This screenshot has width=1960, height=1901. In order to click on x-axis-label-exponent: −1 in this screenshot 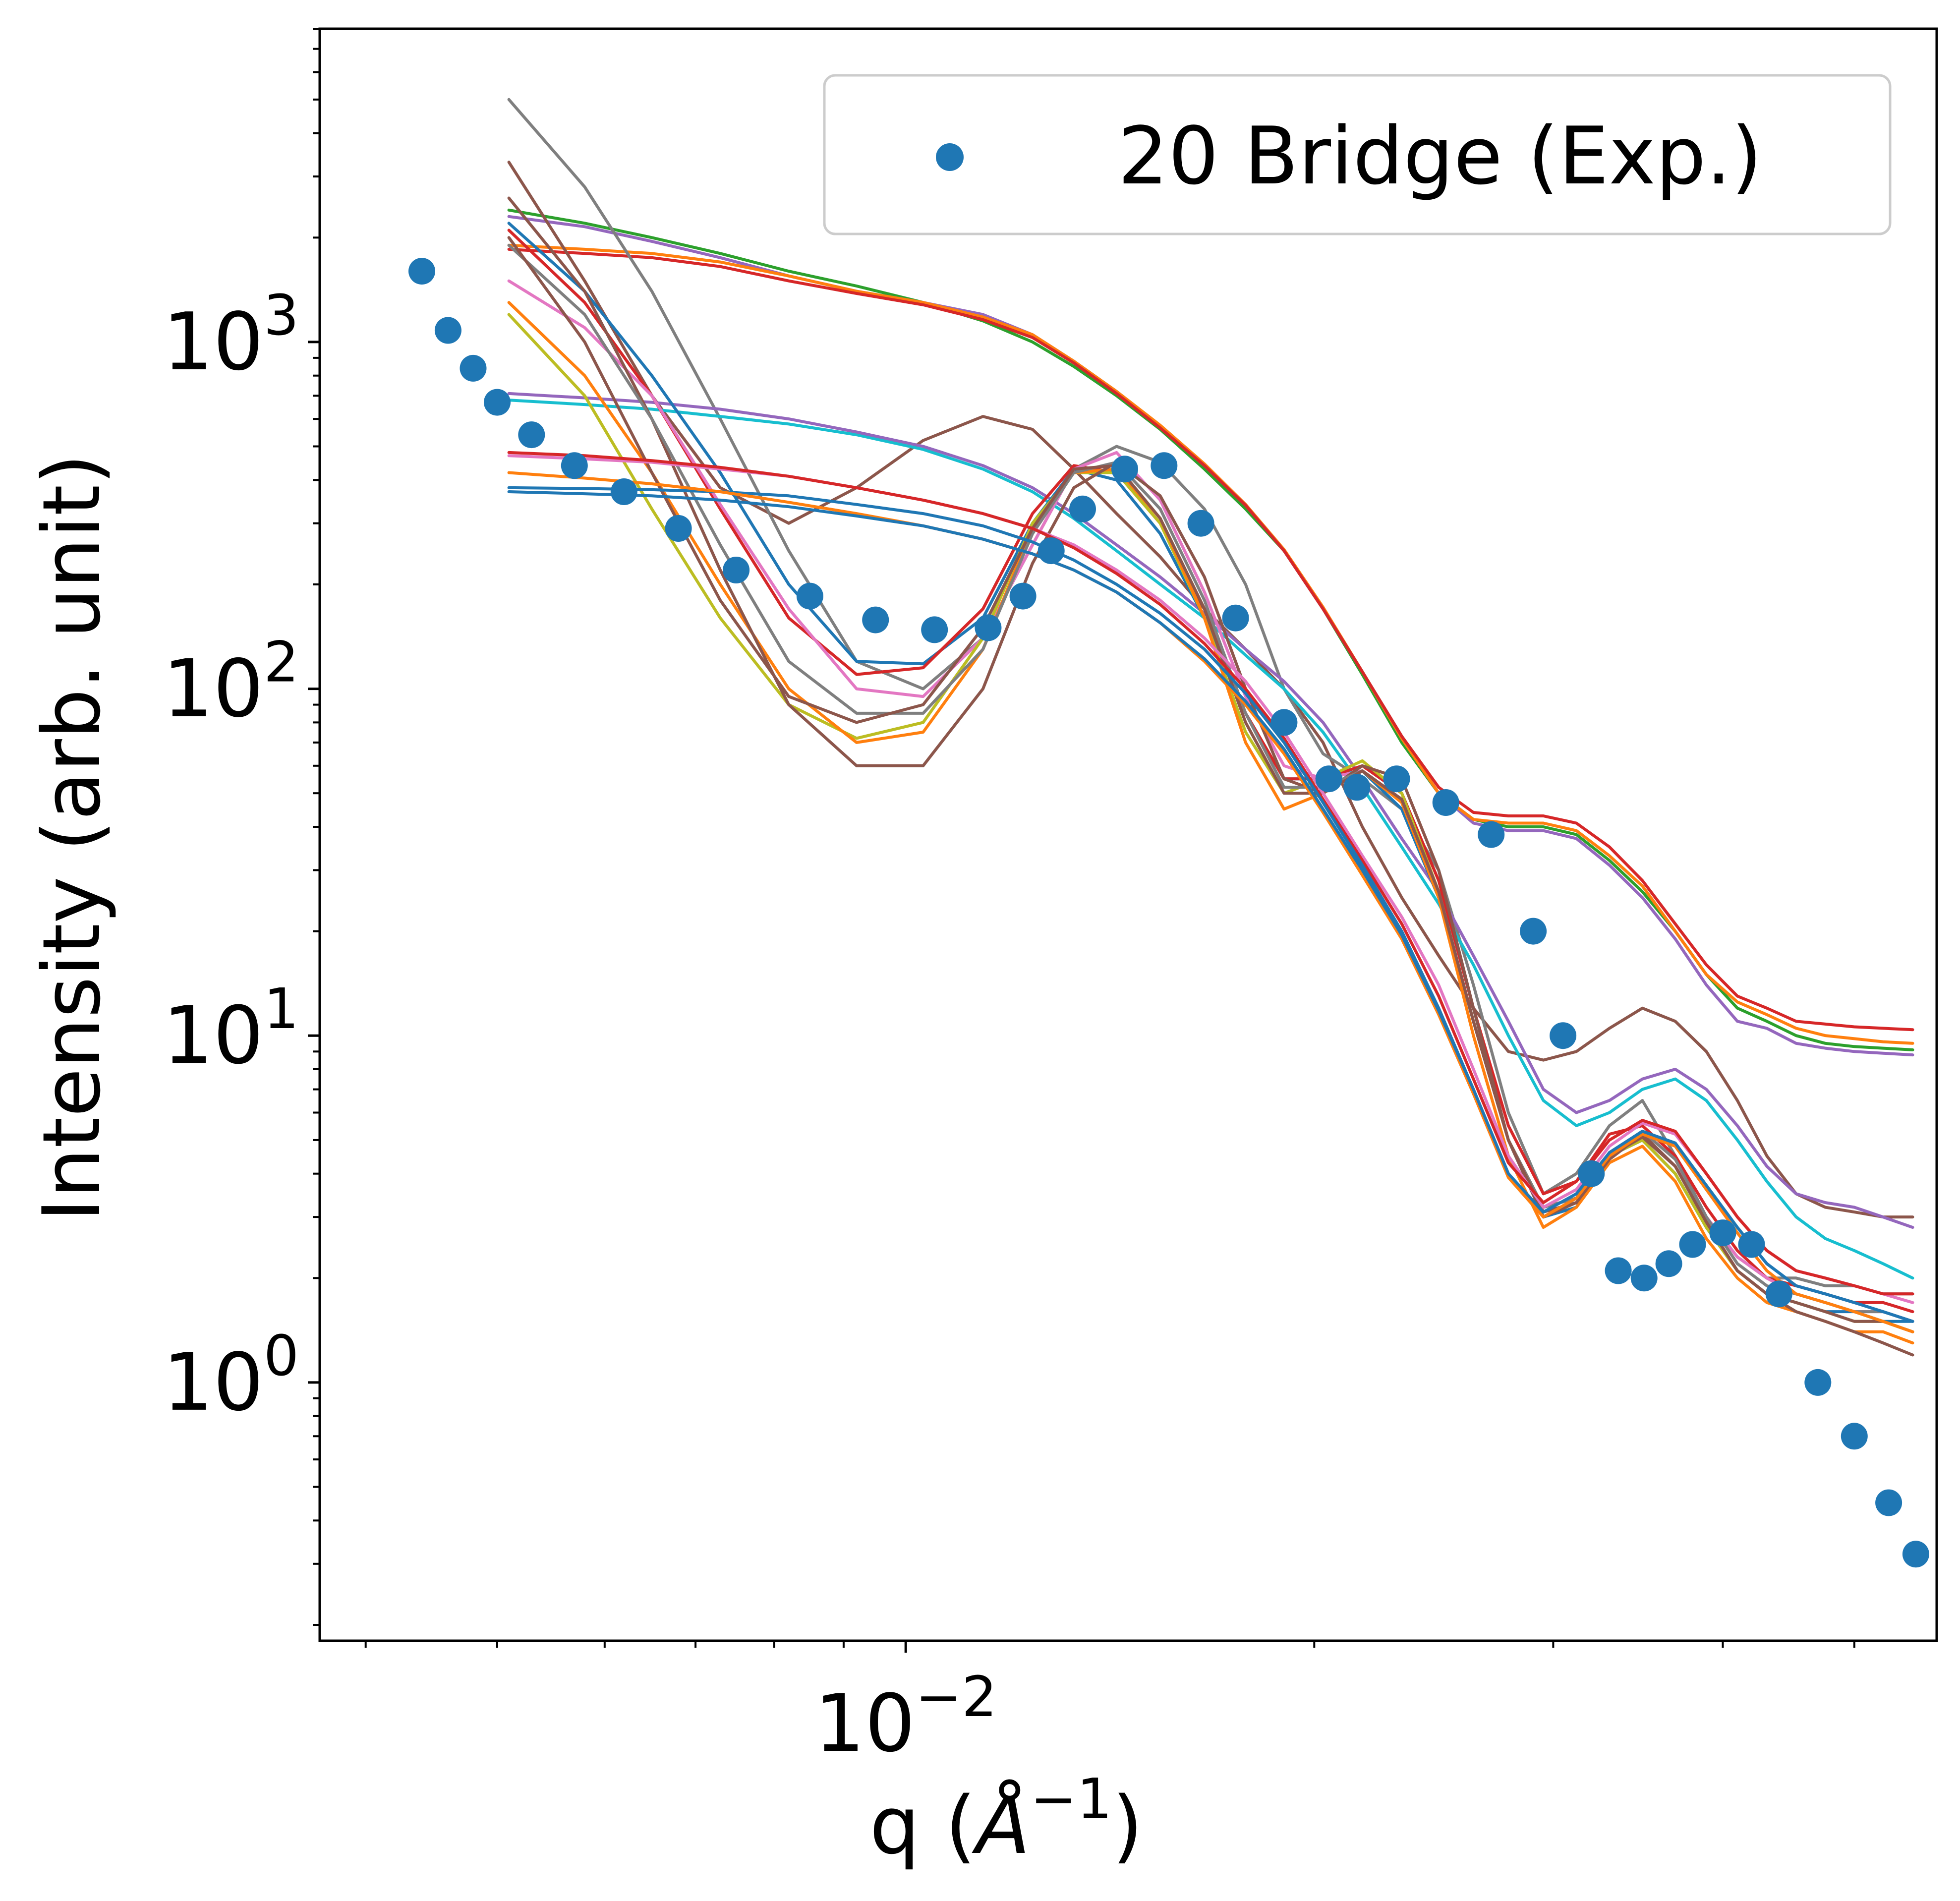, I will do `click(1071, 1800)`.